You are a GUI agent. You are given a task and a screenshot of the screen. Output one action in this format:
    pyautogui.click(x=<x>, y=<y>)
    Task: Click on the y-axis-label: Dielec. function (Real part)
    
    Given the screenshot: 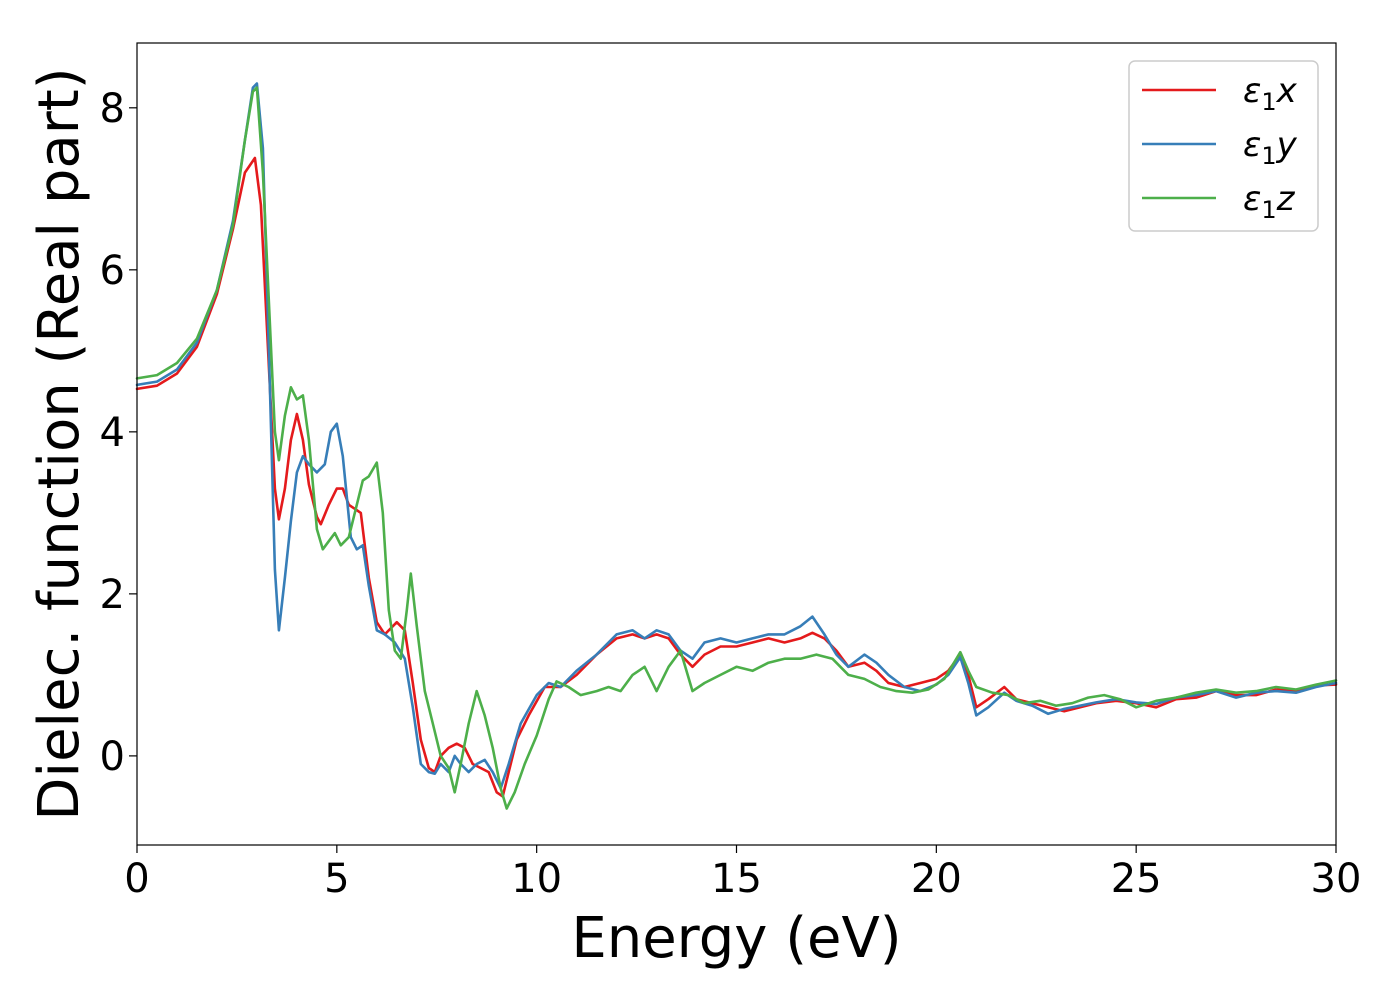 What is the action you would take?
    pyautogui.click(x=59, y=443)
    